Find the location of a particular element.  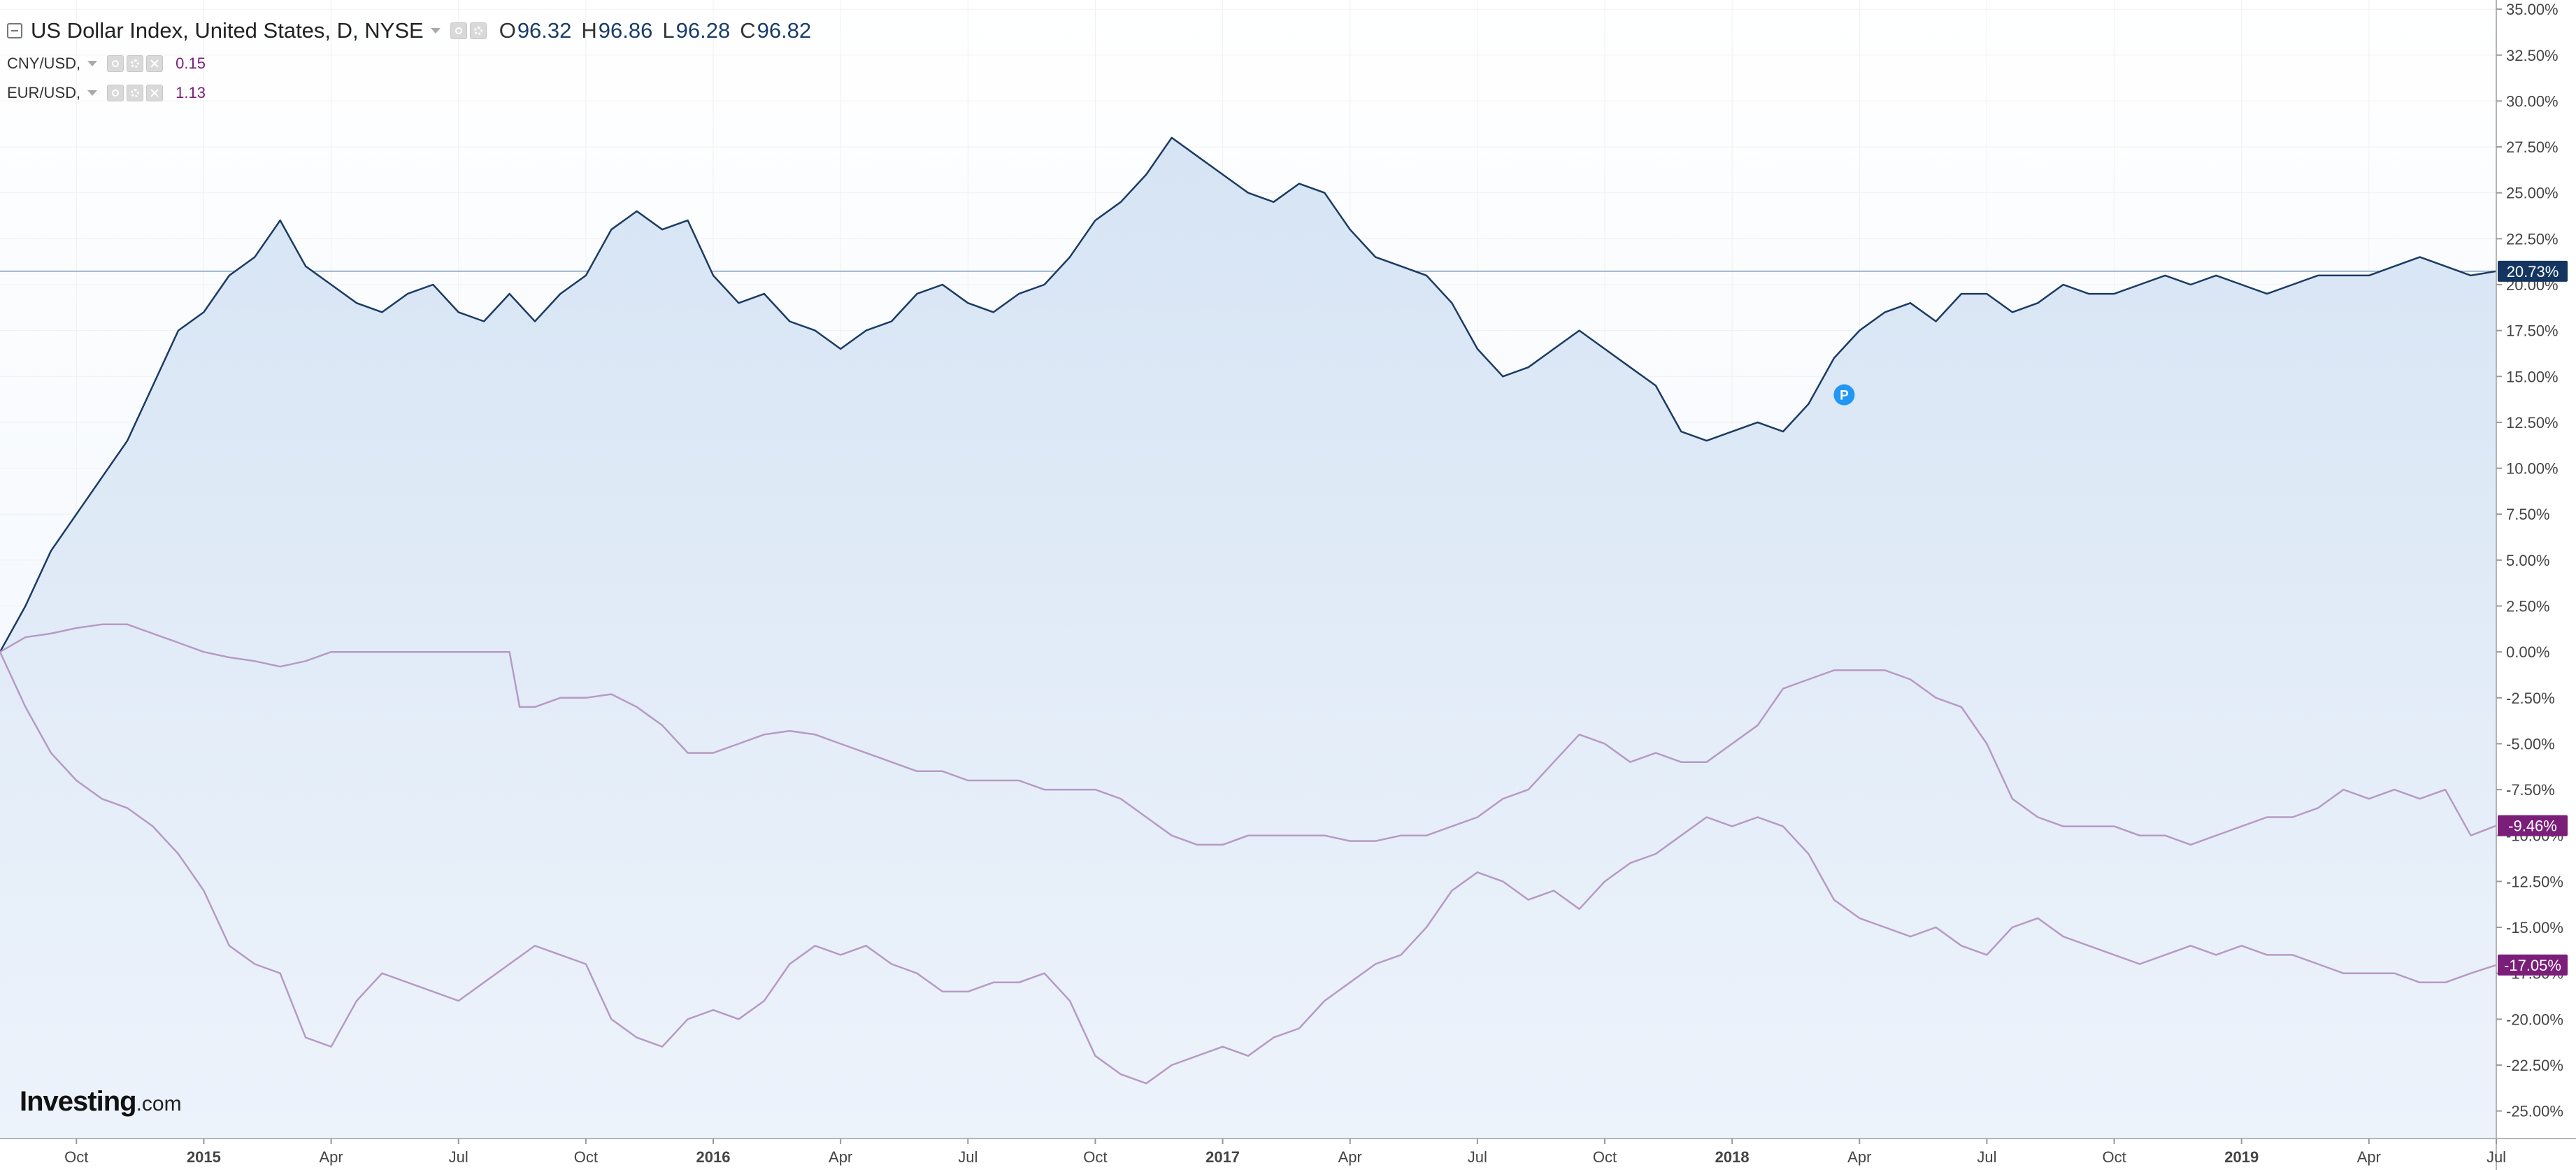

y-tick-label: 27.50% is located at coordinates (2532, 147).